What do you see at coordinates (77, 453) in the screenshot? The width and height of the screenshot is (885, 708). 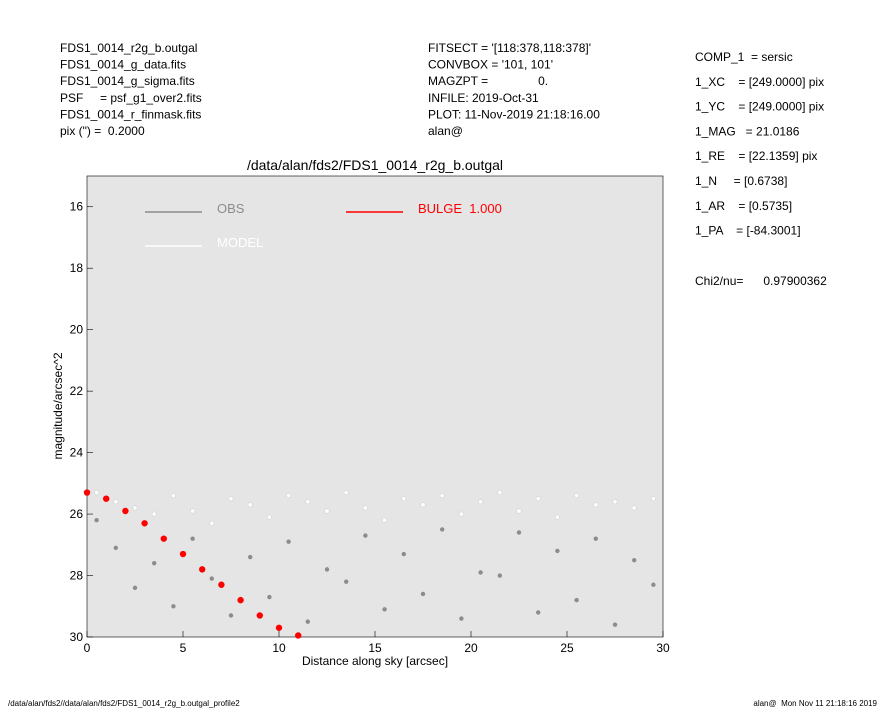 I see `y-tick-label: 24` at bounding box center [77, 453].